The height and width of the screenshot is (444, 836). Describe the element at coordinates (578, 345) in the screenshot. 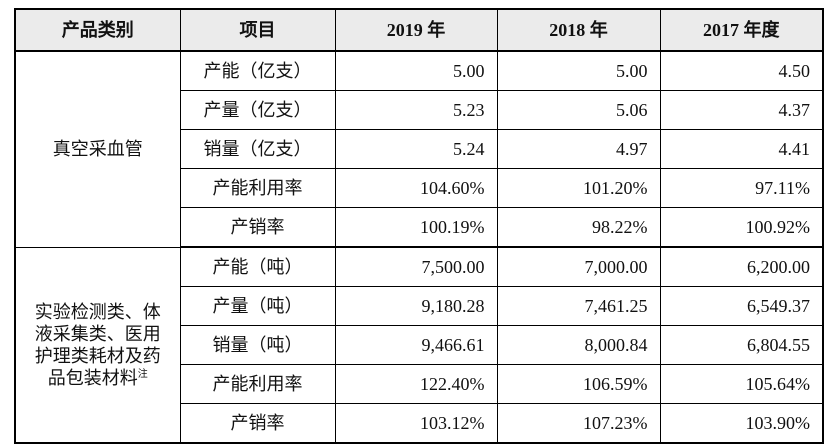

I see `value-2018: 8,000.84` at that location.